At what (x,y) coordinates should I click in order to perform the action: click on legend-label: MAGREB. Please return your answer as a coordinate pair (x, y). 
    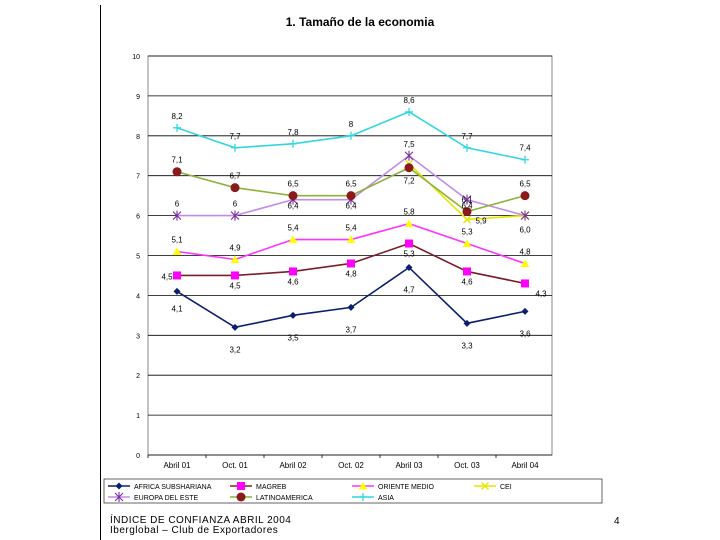
    Looking at the image, I should click on (271, 487).